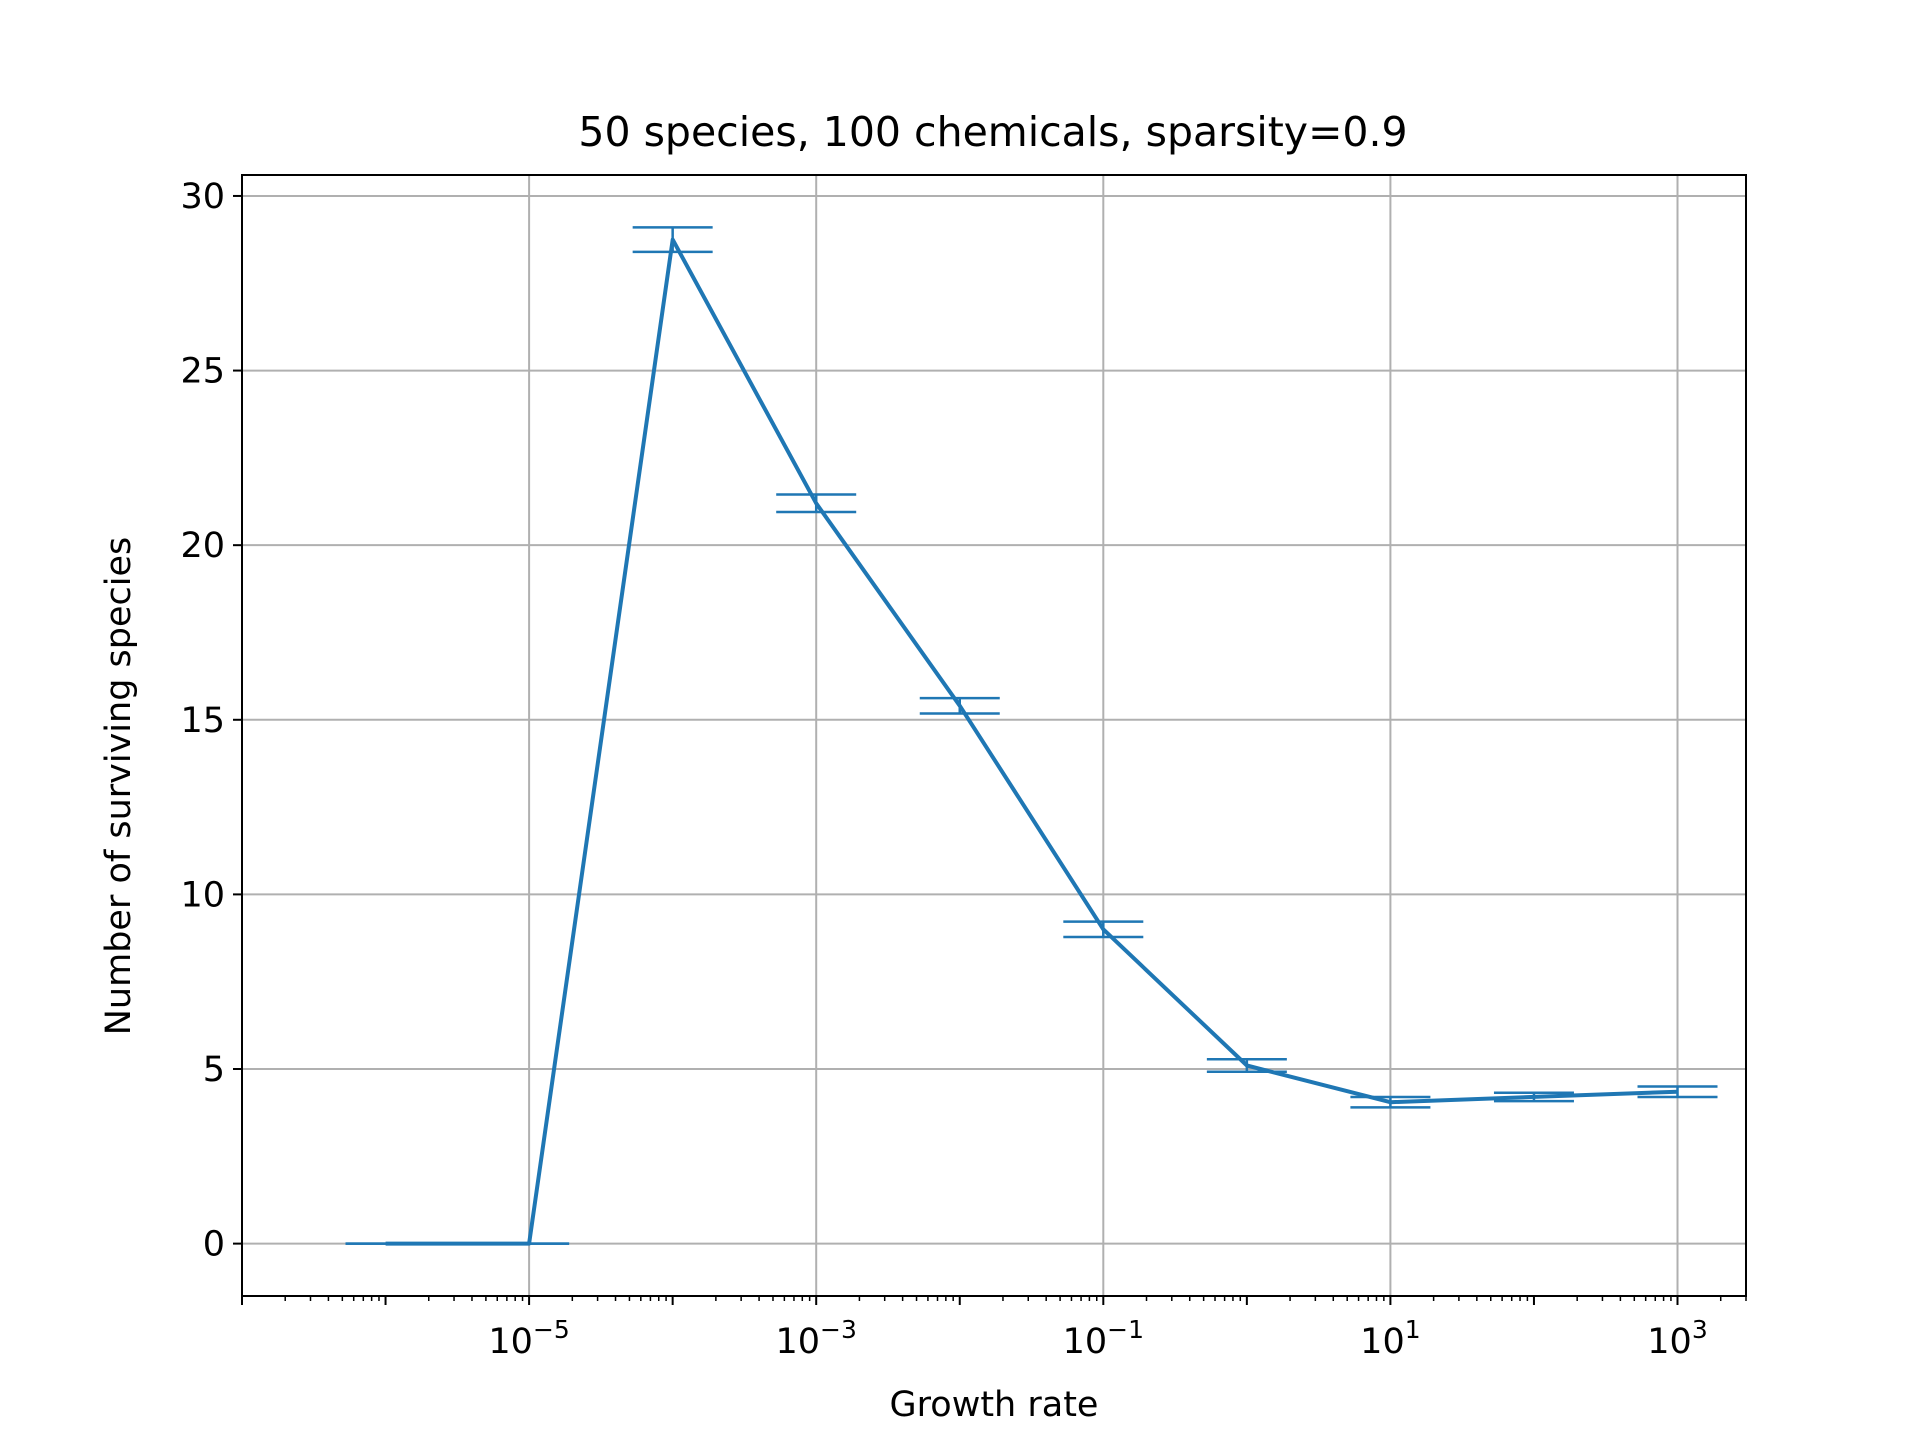 The height and width of the screenshot is (1440, 1920). I want to click on x-axis-label: Growth rate, so click(994, 1405).